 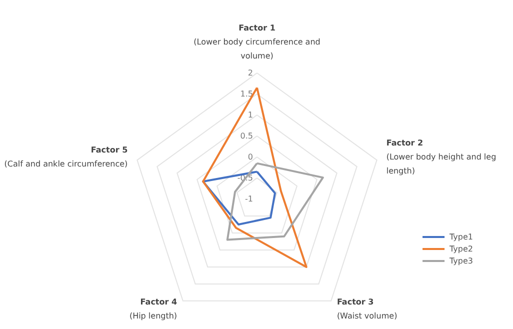 What do you see at coordinates (66, 156) in the screenshot?
I see `spoke-label: Factor 5 (Calf and ankle circumference)` at bounding box center [66, 156].